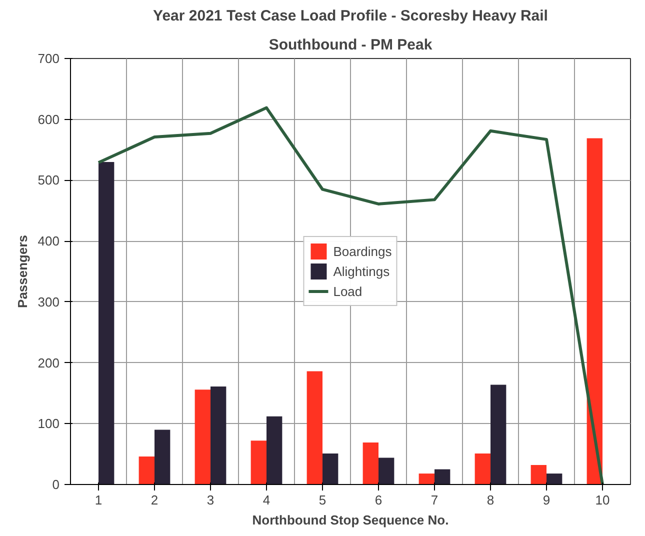 The image size is (645, 536). Describe the element at coordinates (49, 424) in the screenshot. I see `y-tick-label: 100` at that location.